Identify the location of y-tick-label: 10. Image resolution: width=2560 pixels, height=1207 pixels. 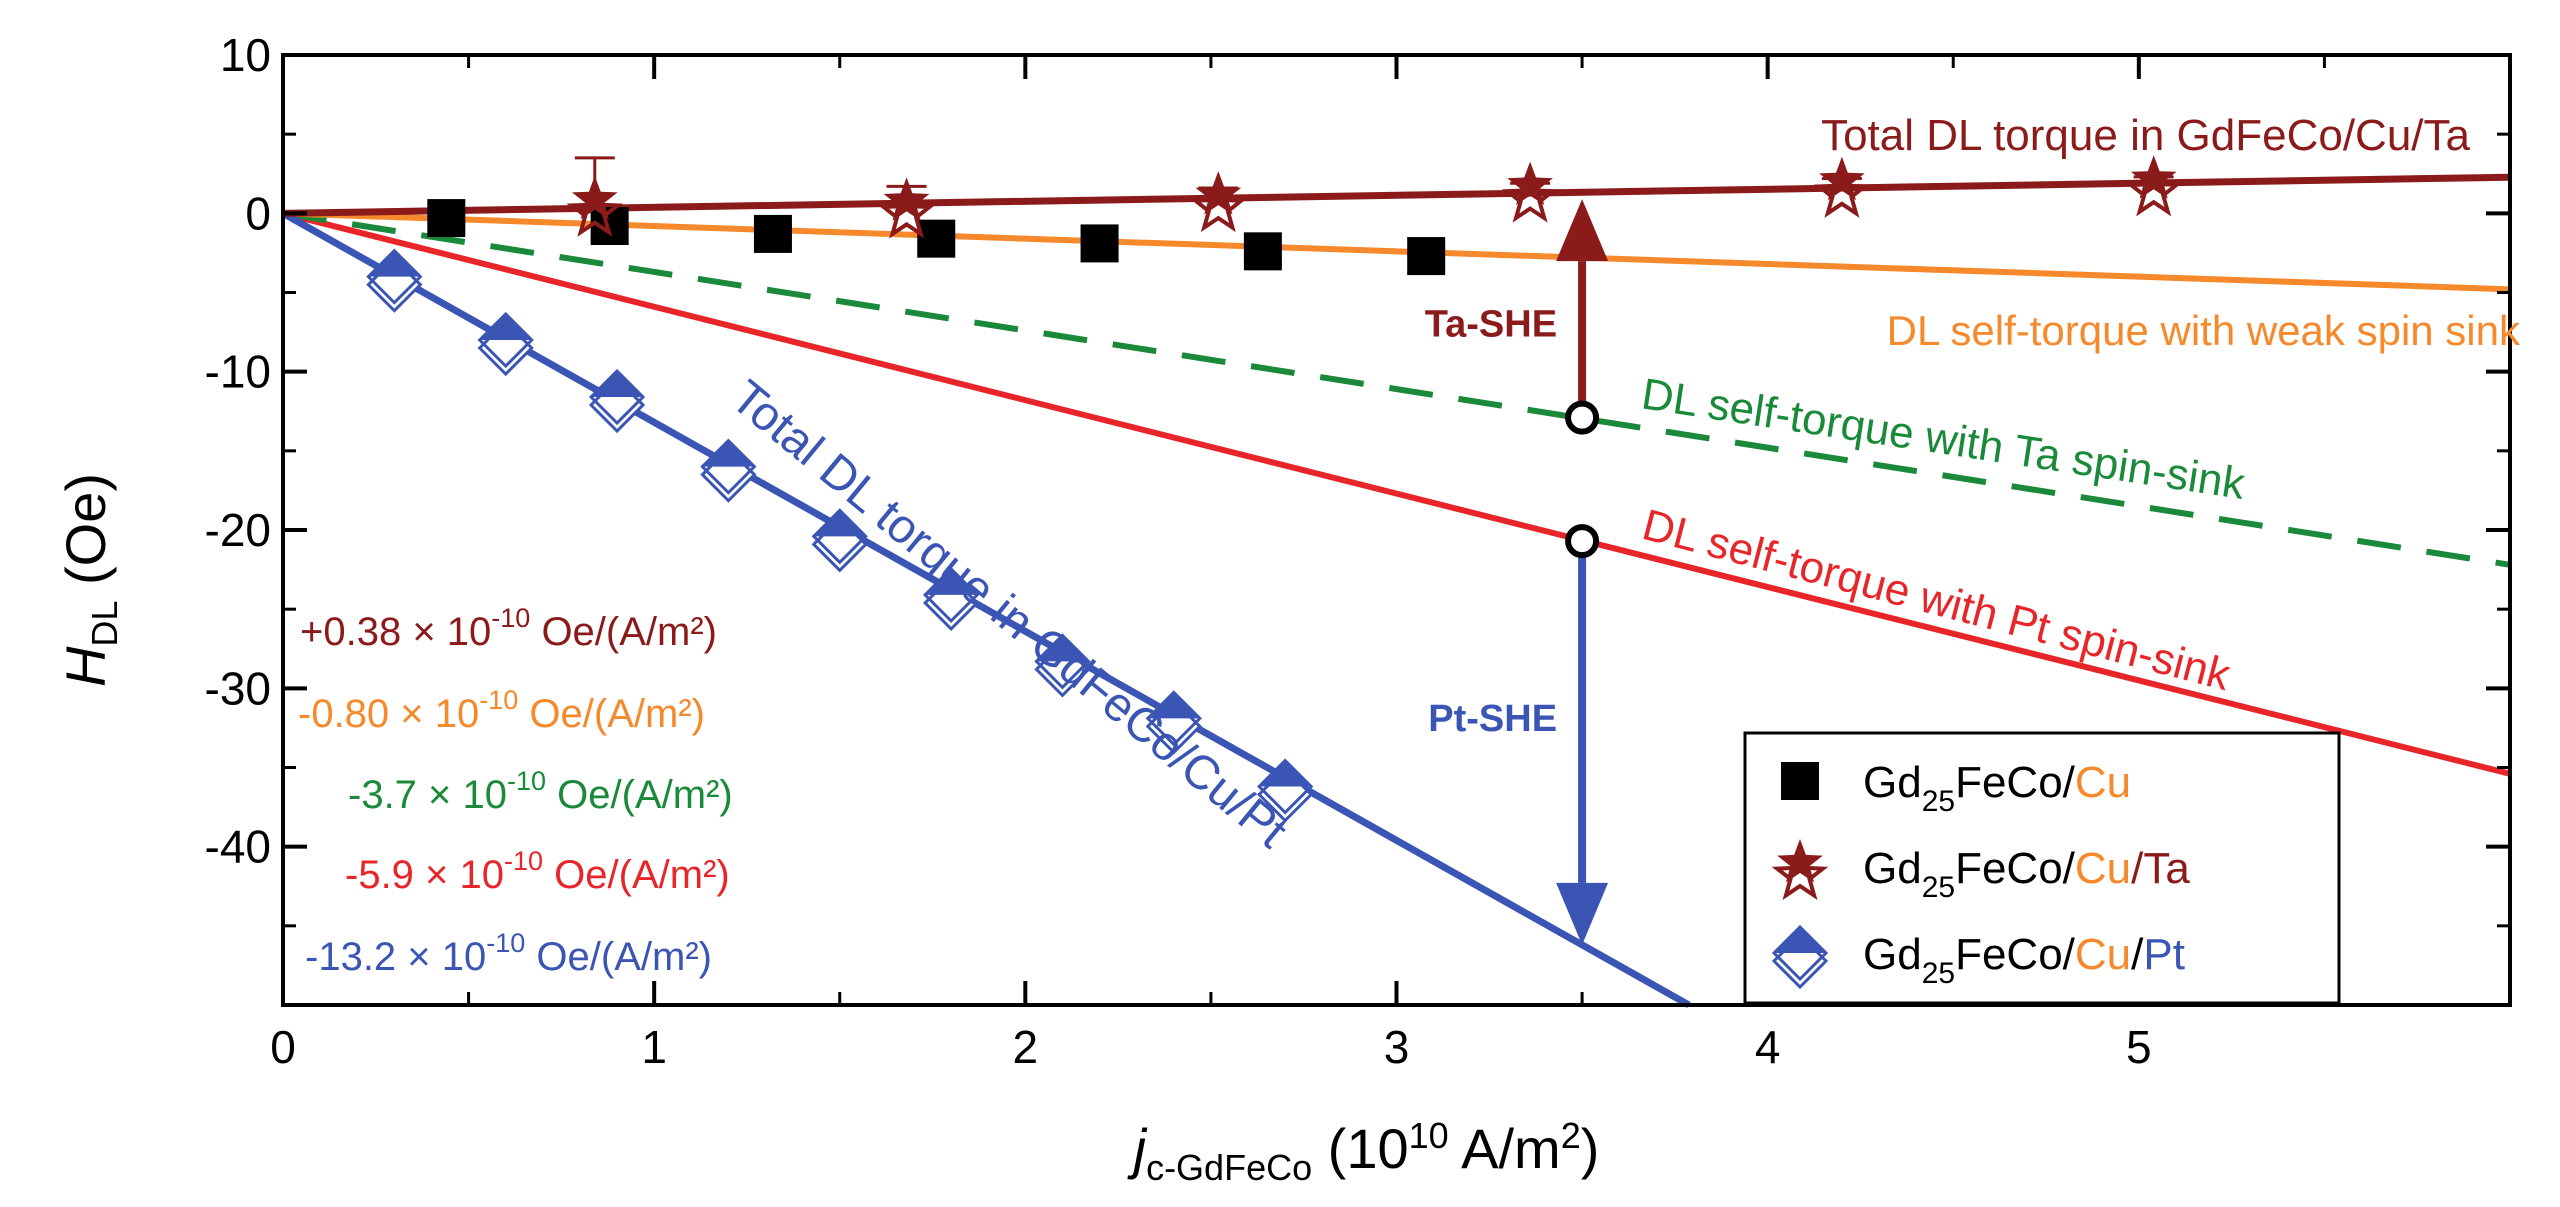
(245, 55).